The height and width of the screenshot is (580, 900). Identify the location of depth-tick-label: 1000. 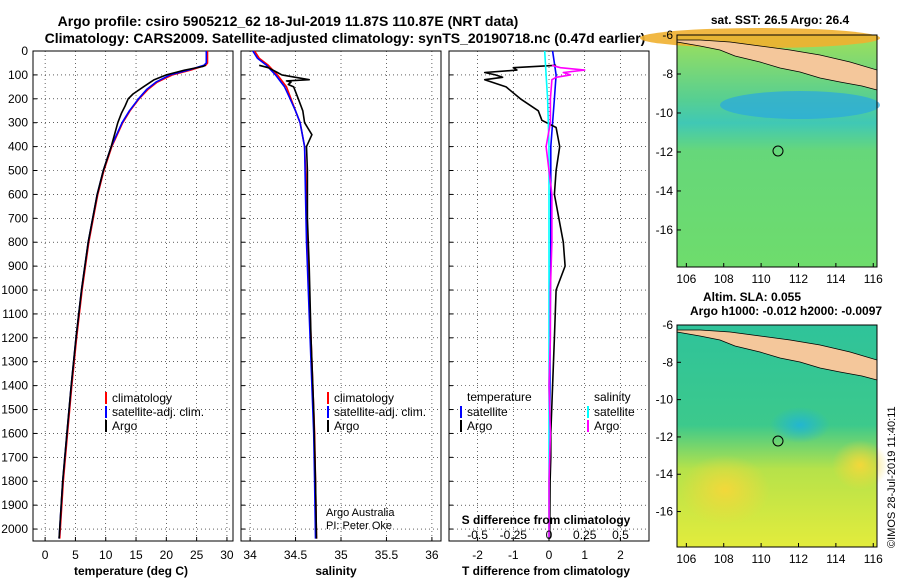
(14, 290).